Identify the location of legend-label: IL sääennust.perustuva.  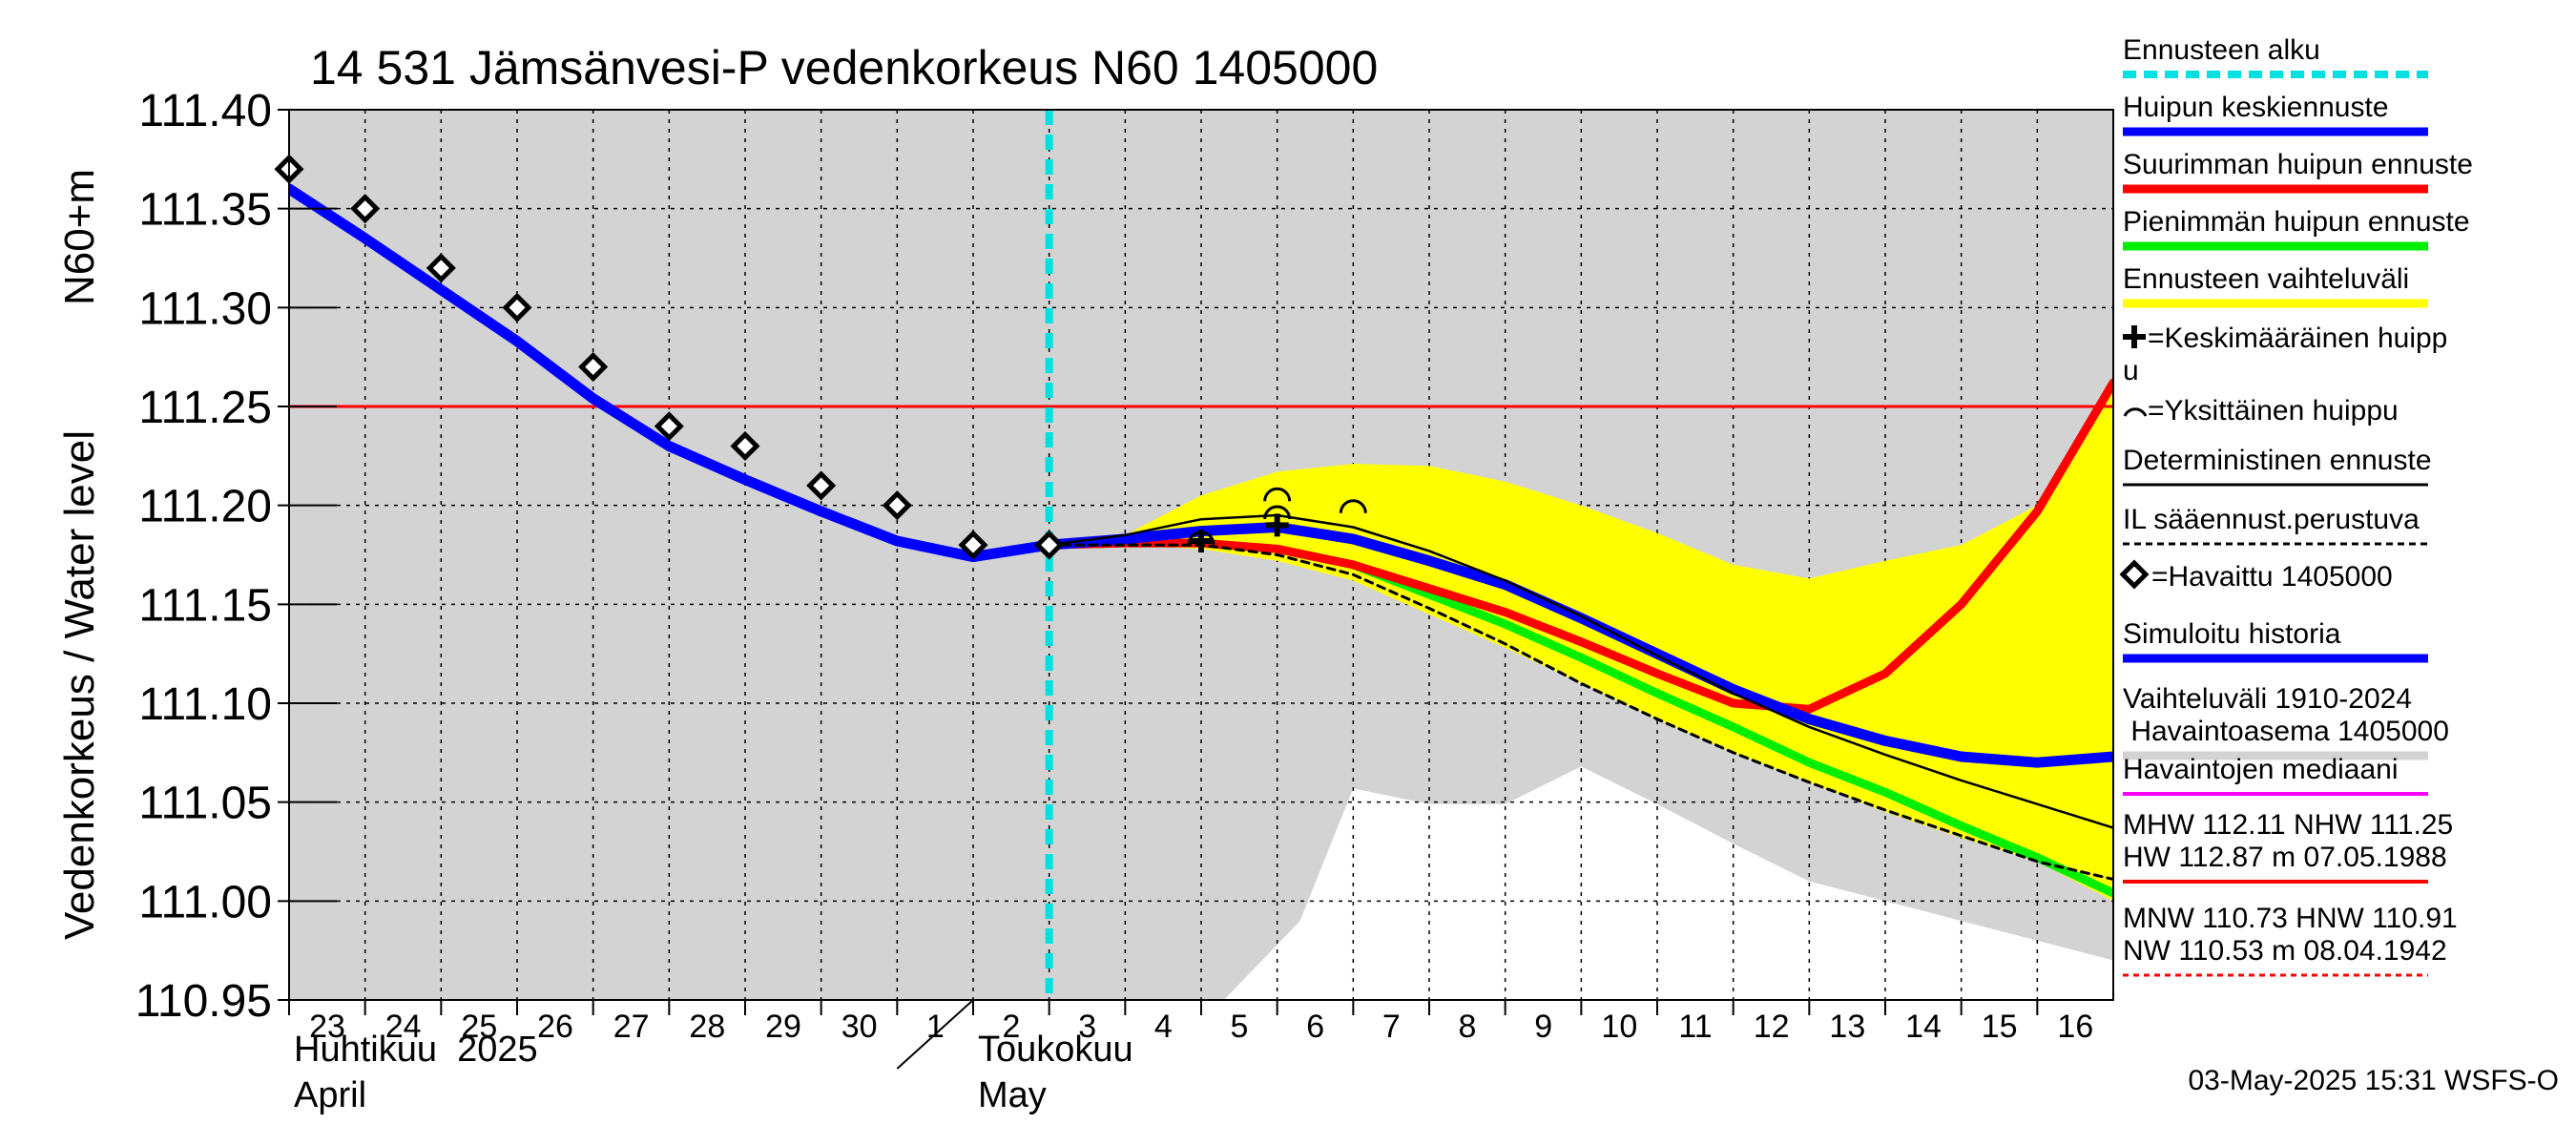
(2271, 519).